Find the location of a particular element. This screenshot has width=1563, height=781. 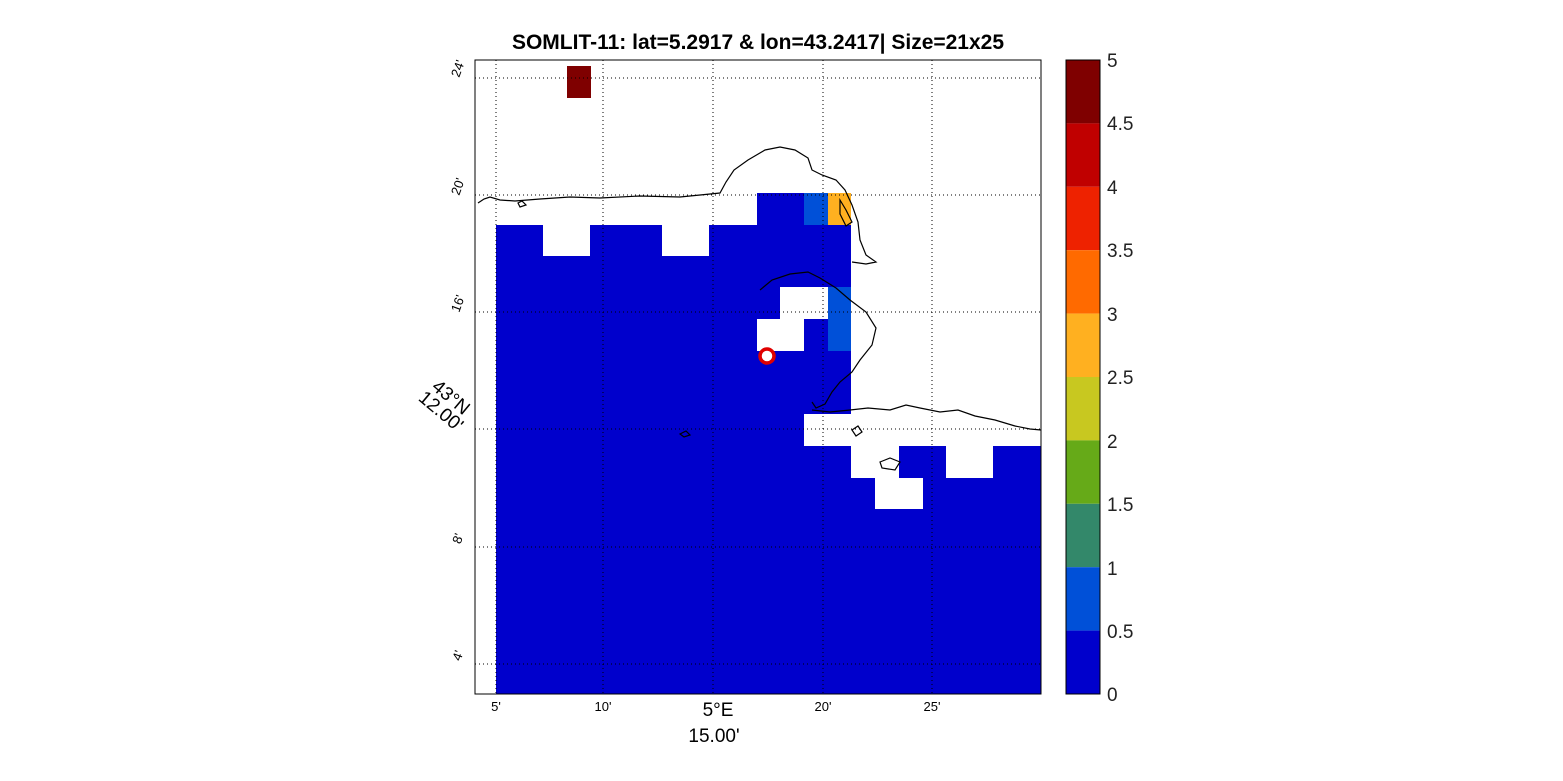

colorbar-tick: 2.5 is located at coordinates (1120, 378).